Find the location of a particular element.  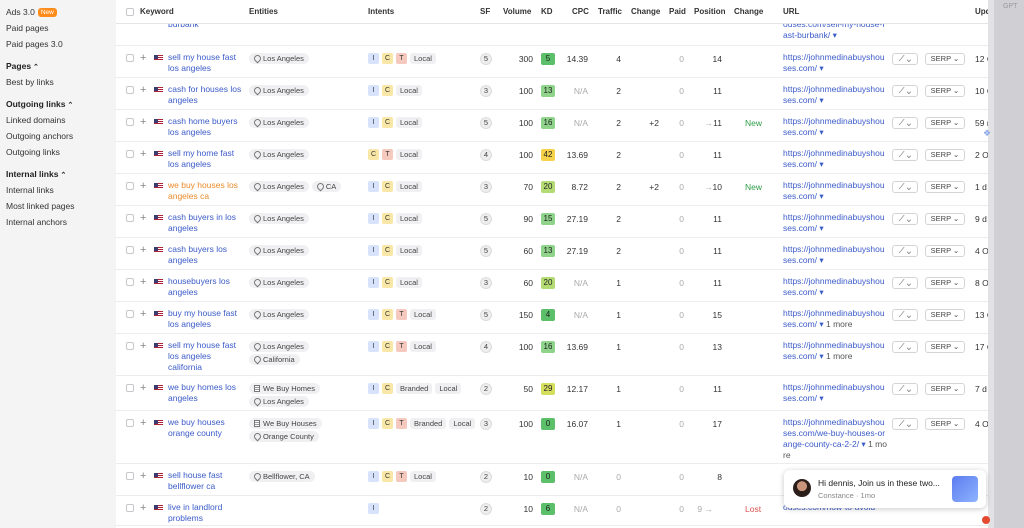

sidebar-item: Best by links is located at coordinates (30, 82).